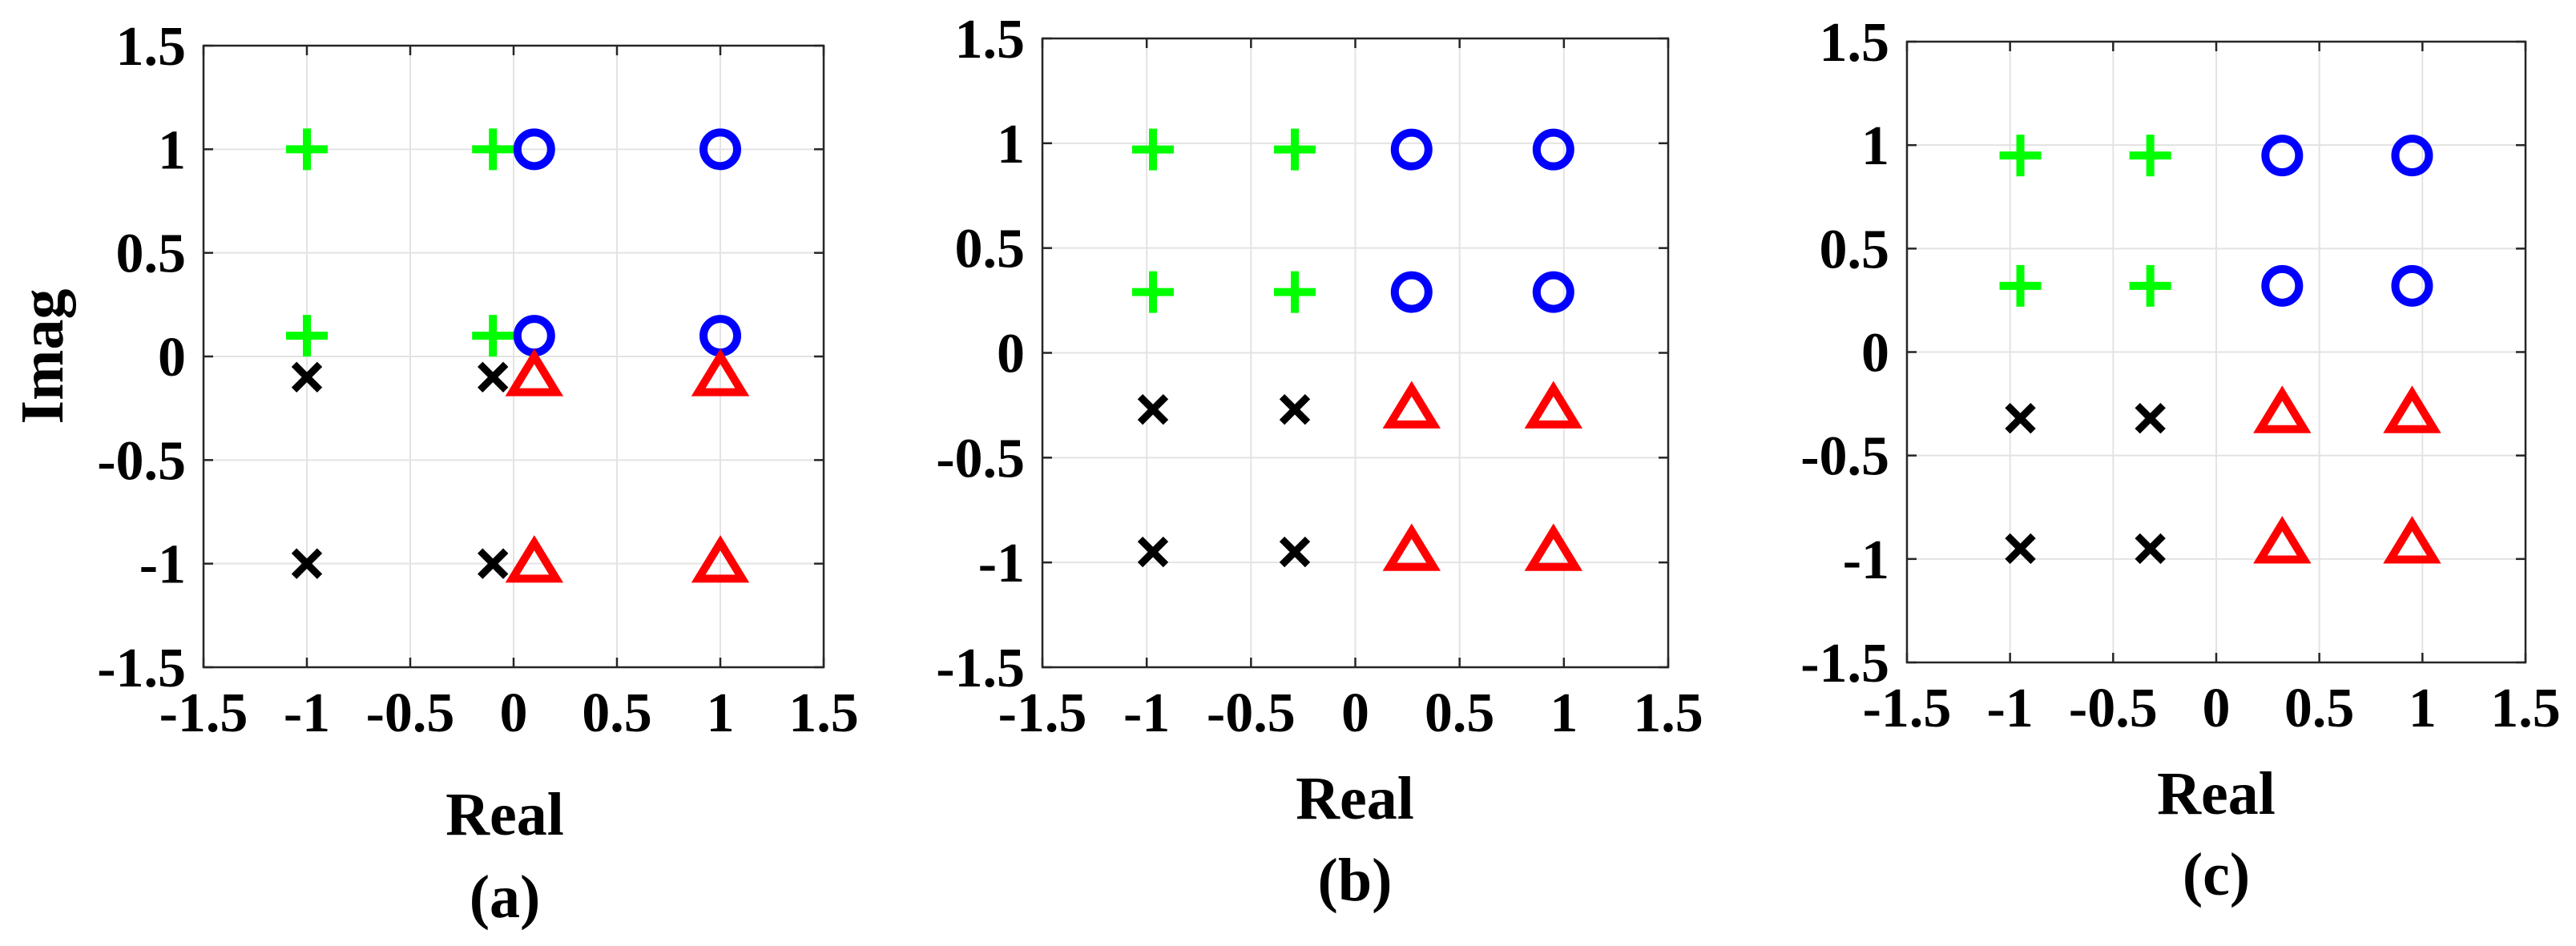 The image size is (2576, 946). I want to click on subplot-caption: (c), so click(2216, 874).